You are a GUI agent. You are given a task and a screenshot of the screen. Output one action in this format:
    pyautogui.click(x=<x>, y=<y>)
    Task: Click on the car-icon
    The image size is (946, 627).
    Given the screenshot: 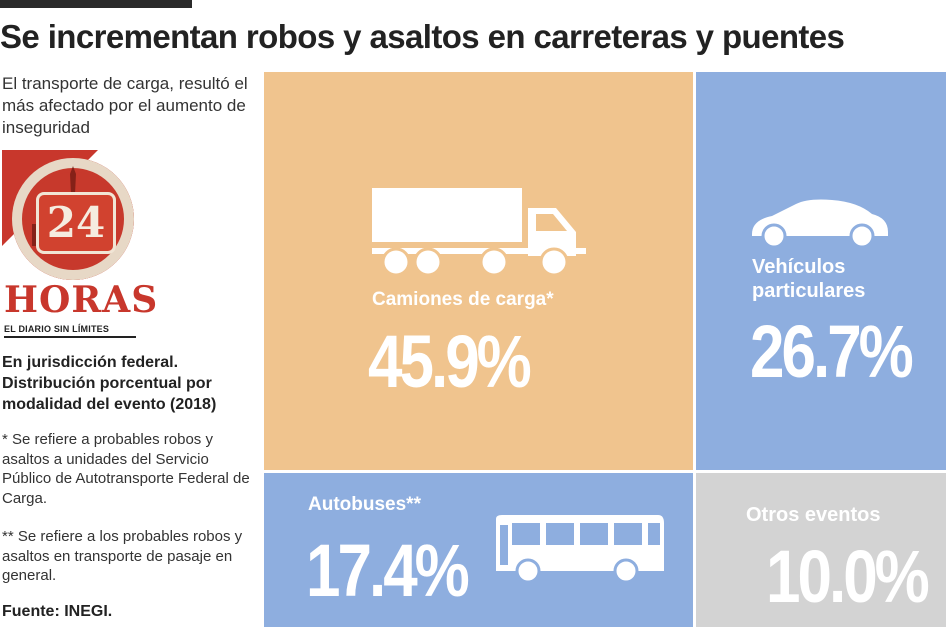 What is the action you would take?
    pyautogui.click(x=820, y=222)
    